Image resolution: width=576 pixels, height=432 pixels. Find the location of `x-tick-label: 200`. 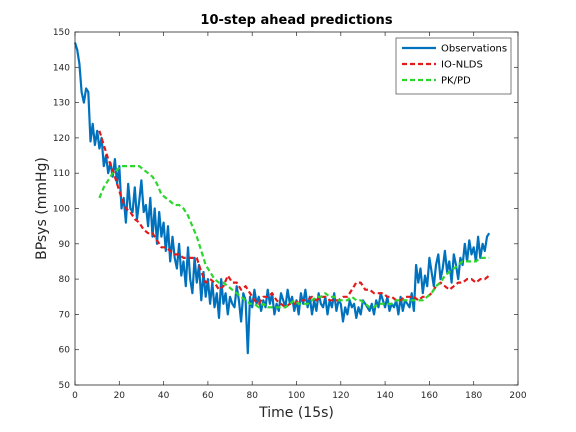

x-tick-label: 200 is located at coordinates (517, 396).